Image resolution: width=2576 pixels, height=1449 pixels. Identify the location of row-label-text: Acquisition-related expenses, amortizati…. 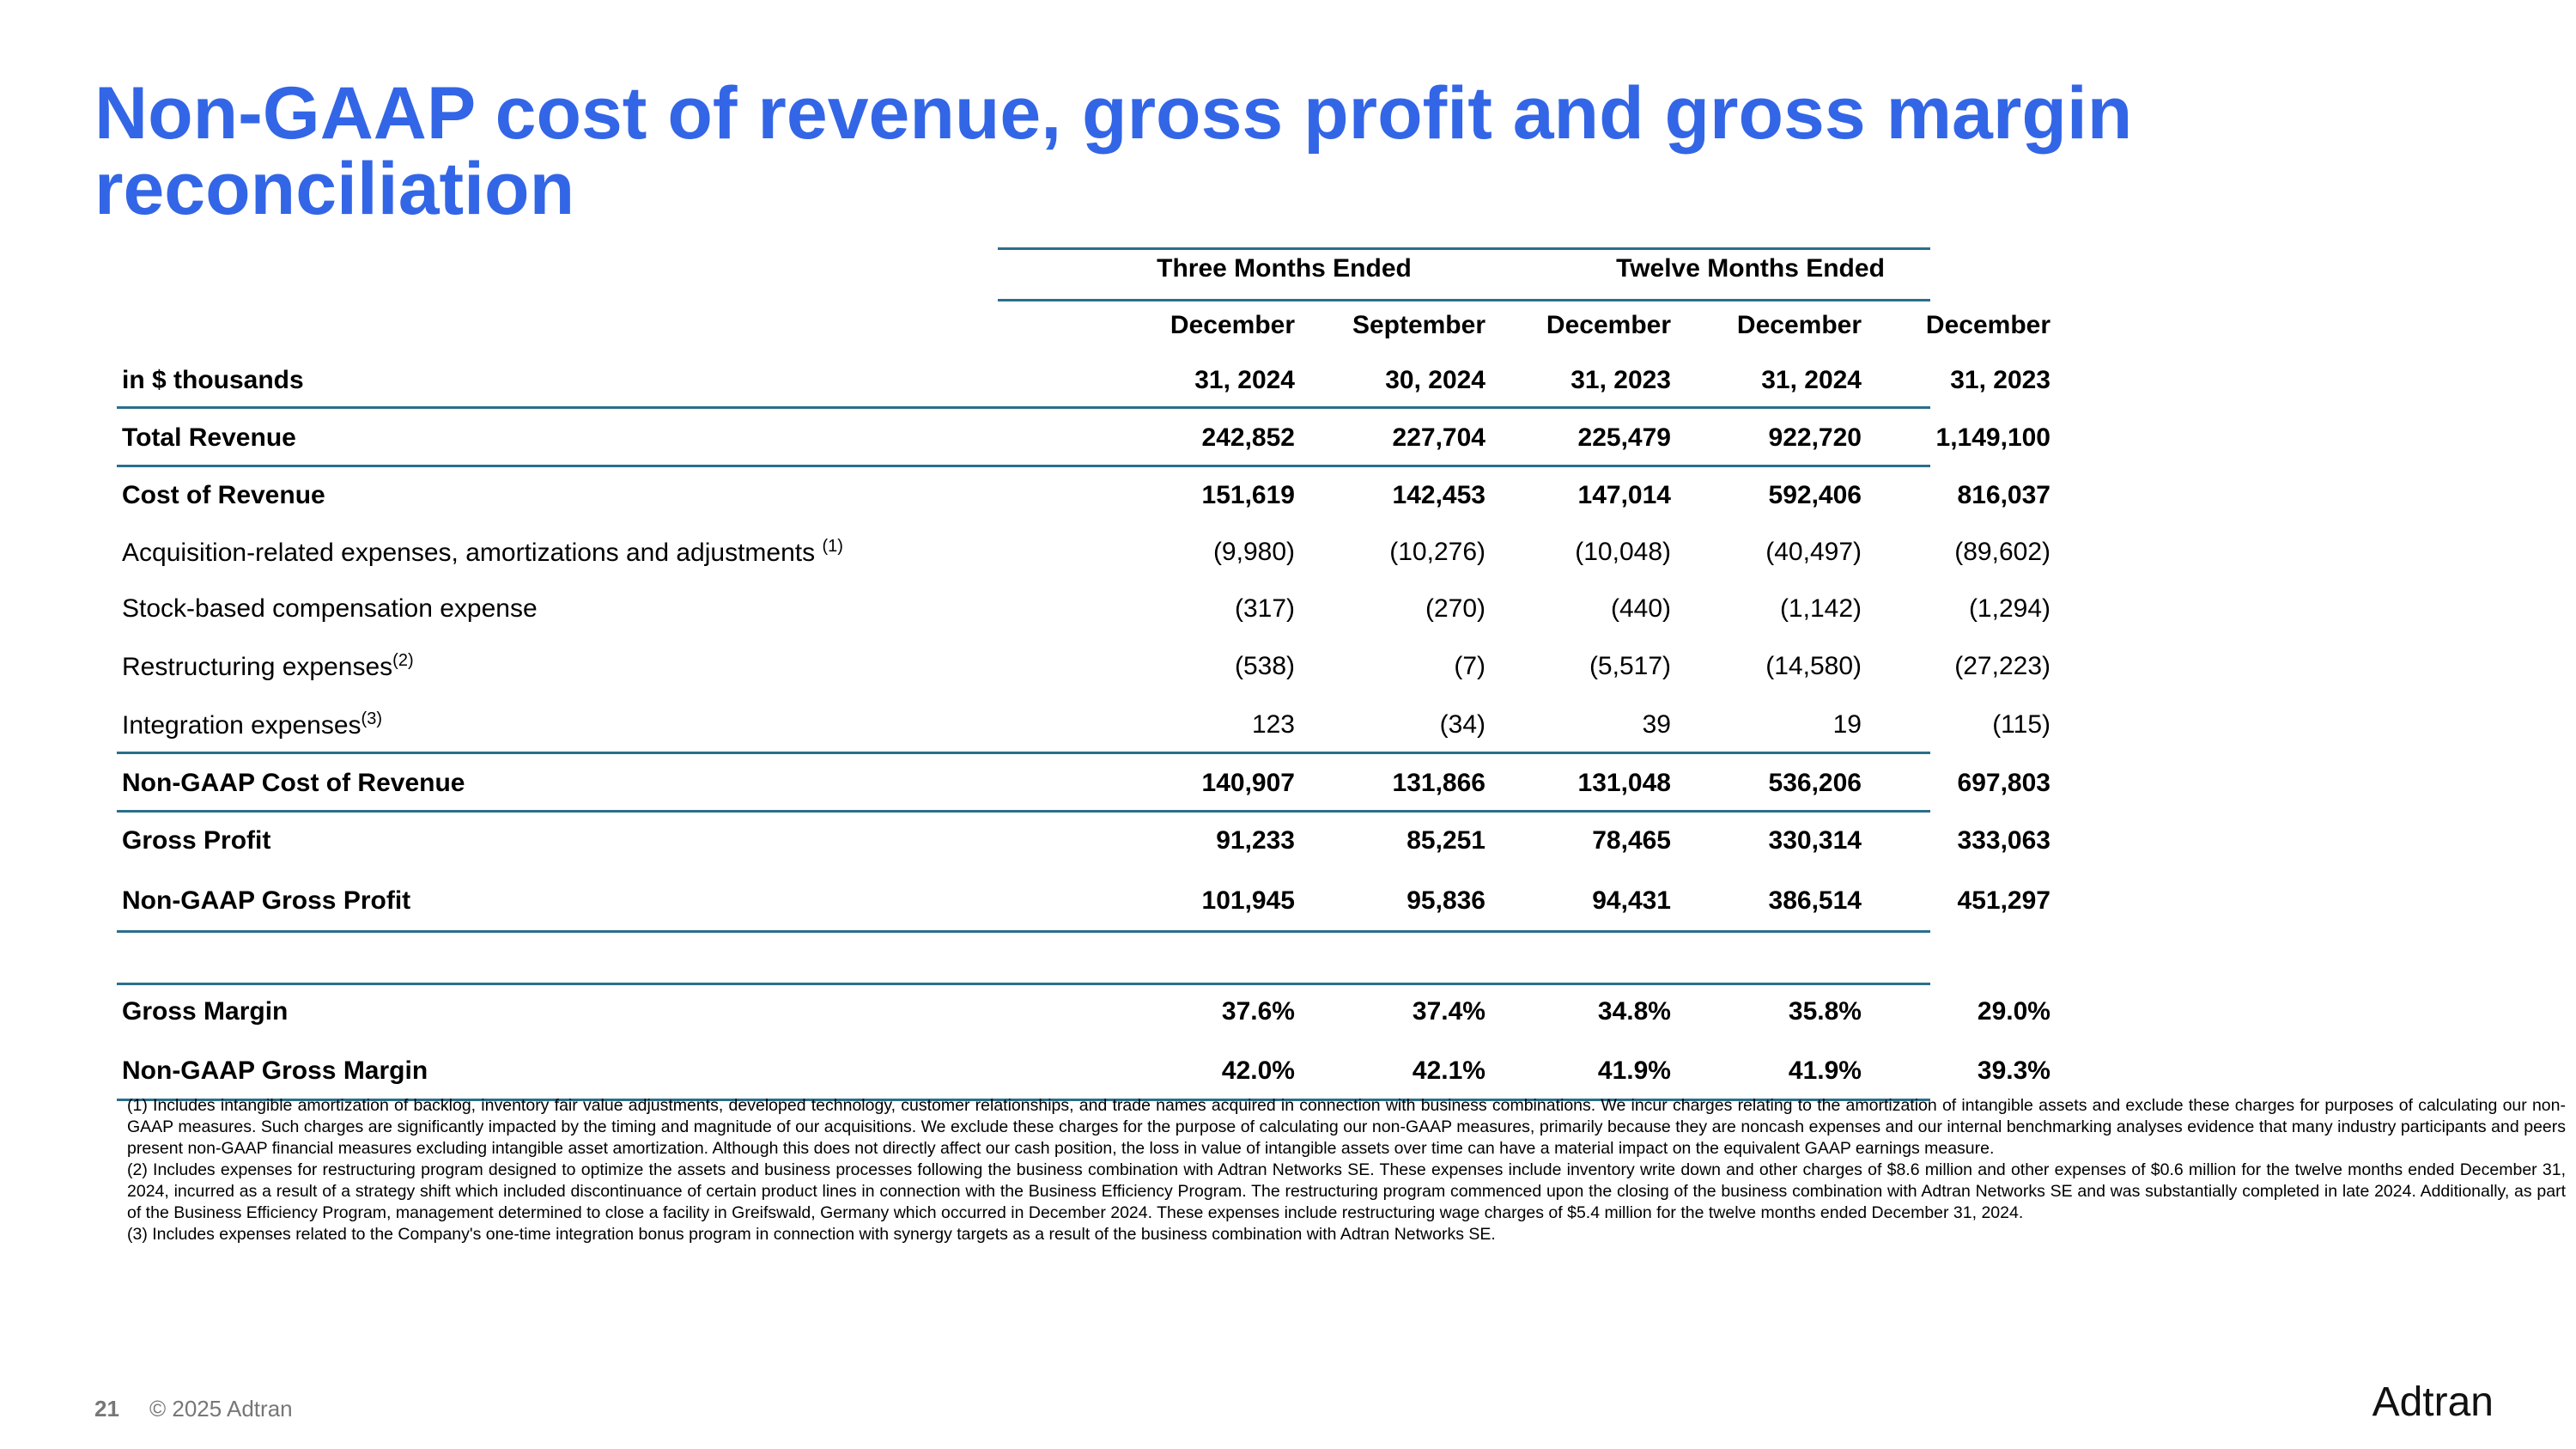
(469, 553).